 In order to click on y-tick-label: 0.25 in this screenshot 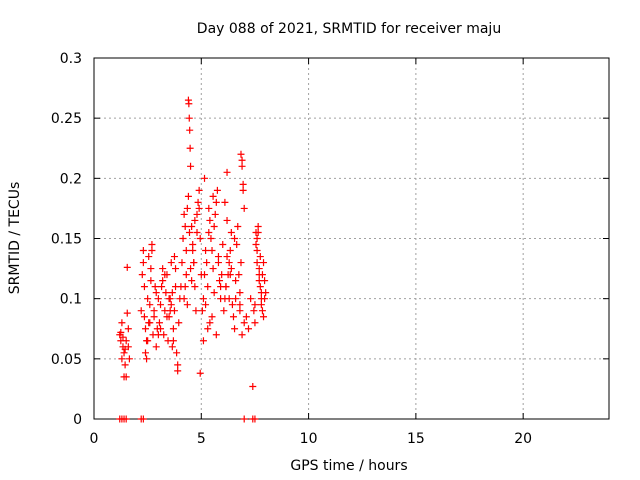, I will do `click(66, 119)`.